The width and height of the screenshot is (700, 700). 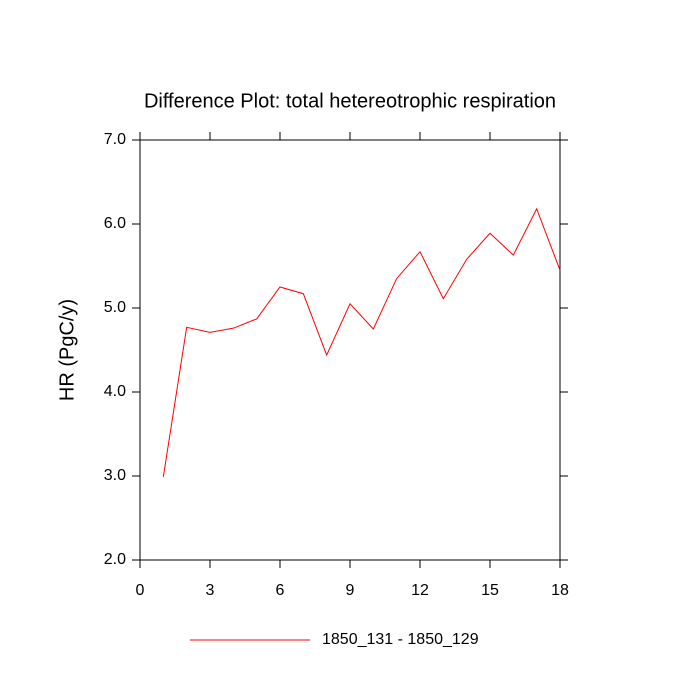 I want to click on legend-label: 1850_131 - 1850_129, so click(x=400, y=639).